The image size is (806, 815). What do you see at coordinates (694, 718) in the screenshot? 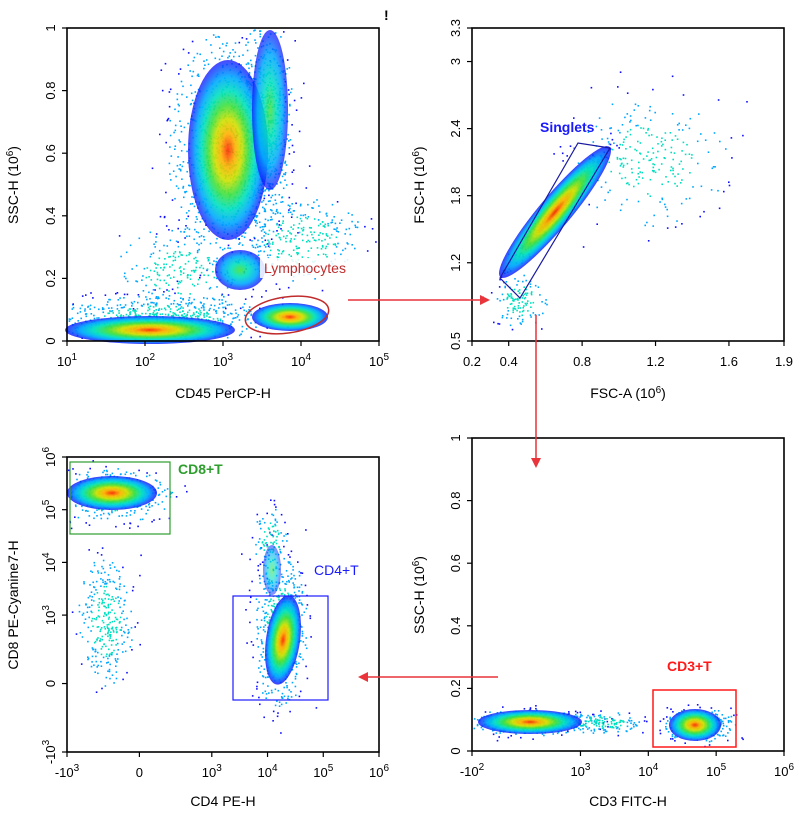
I see `gate-cd3-positive` at bounding box center [694, 718].